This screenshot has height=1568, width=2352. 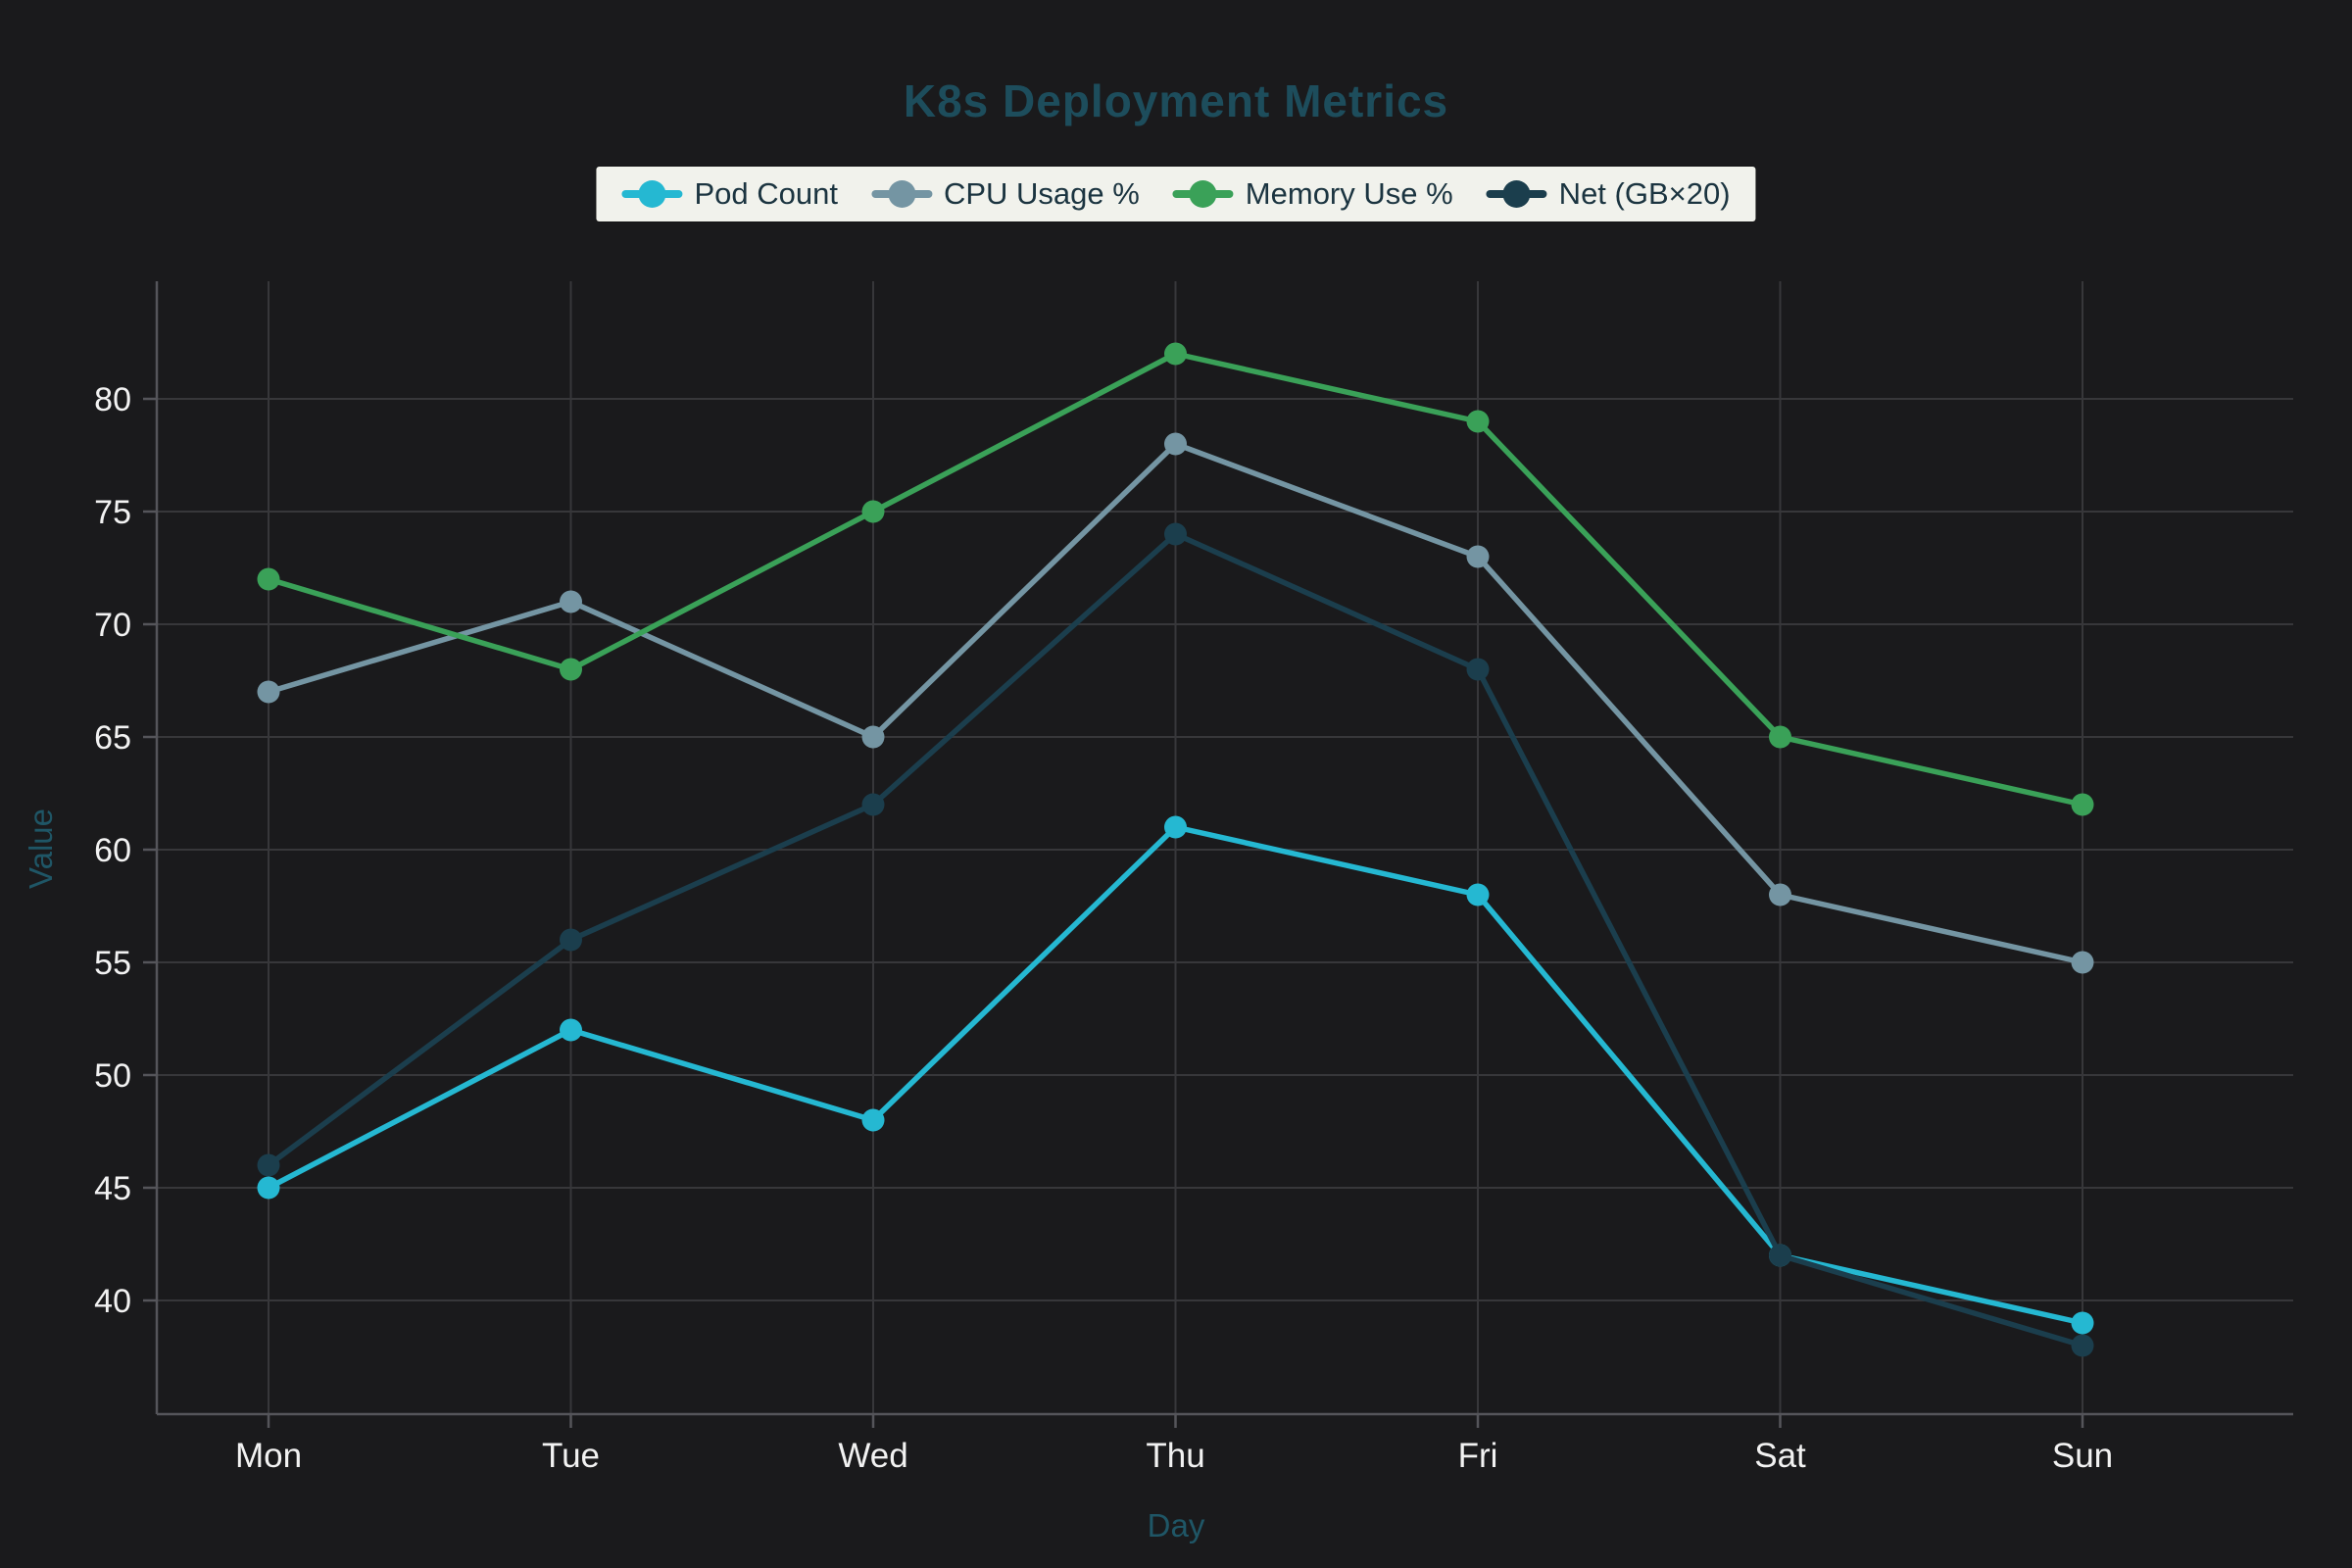 What do you see at coordinates (1644, 193) in the screenshot?
I see `legend-label: Net (GB×20)` at bounding box center [1644, 193].